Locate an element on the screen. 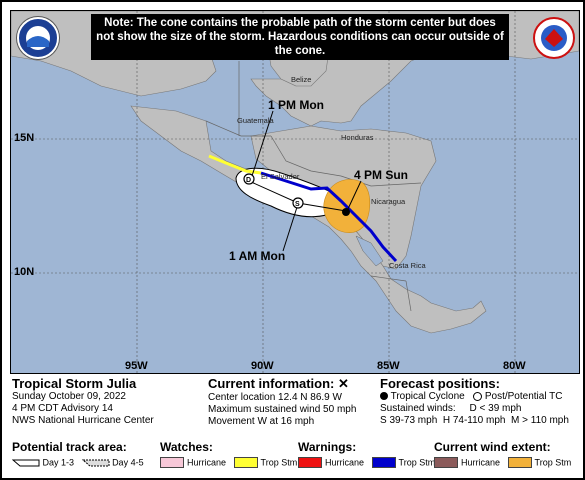 The width and height of the screenshot is (585, 480). day45-swatch-icon is located at coordinates (95, 463).